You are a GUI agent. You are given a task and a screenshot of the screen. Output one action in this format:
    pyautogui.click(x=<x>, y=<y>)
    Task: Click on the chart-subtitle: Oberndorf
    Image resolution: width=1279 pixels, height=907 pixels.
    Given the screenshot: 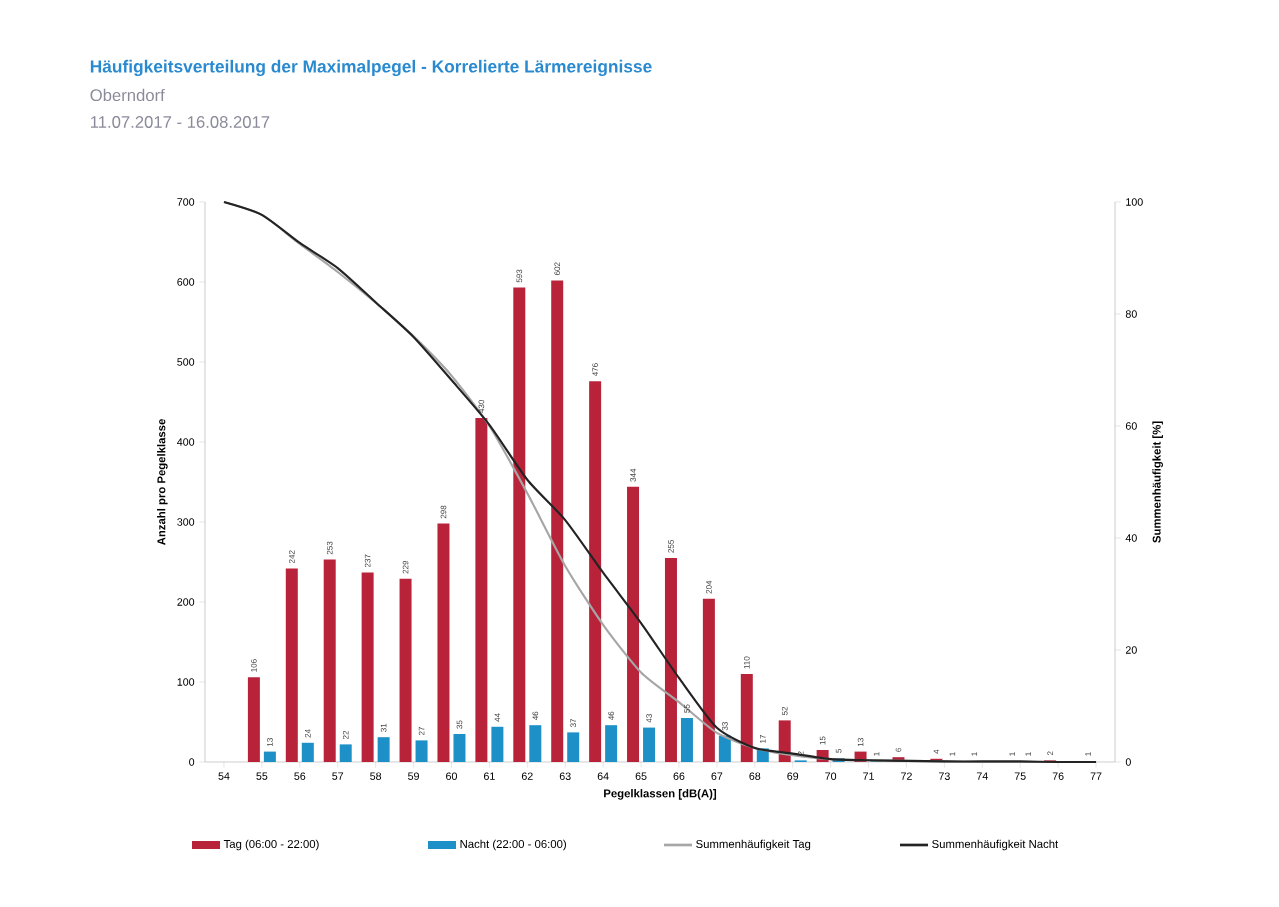 What is the action you would take?
    pyautogui.click(x=127, y=95)
    